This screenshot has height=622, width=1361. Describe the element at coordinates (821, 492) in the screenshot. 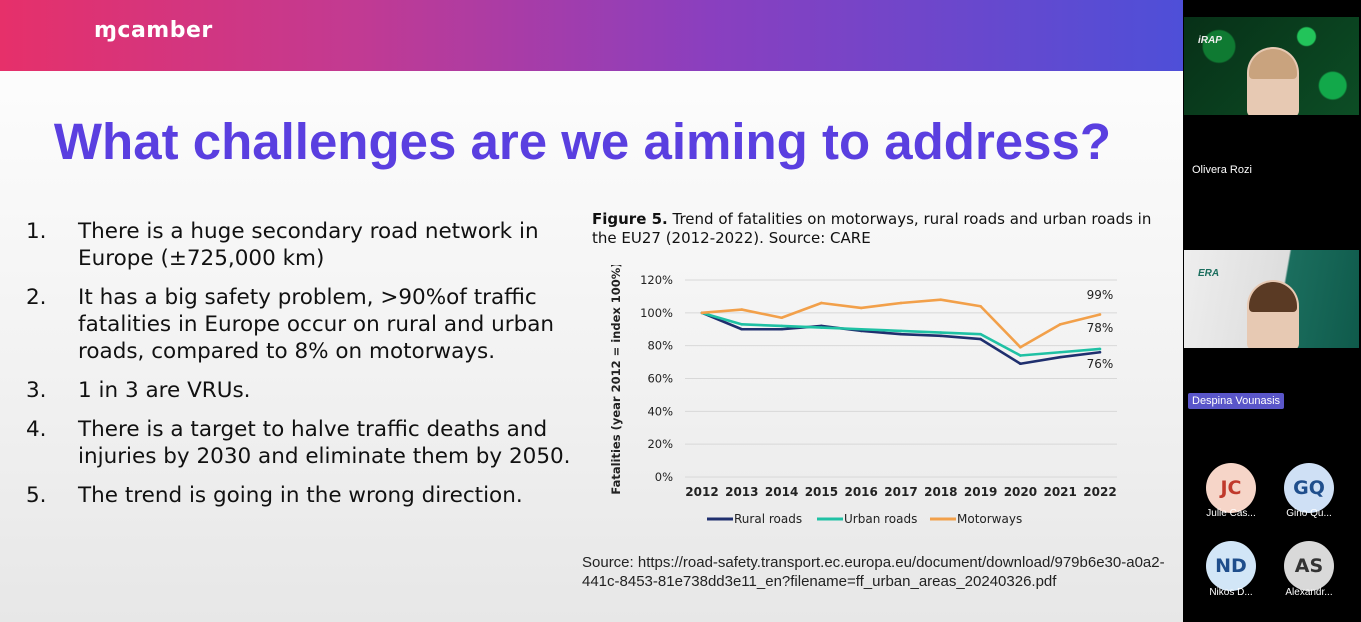

I see `x-tick-label: 2015` at that location.